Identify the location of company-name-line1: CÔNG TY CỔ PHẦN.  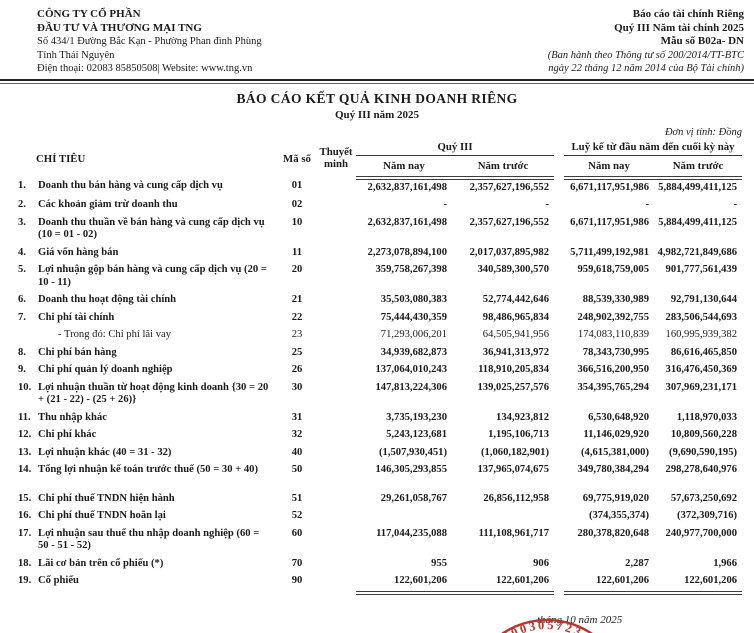
(89, 14).